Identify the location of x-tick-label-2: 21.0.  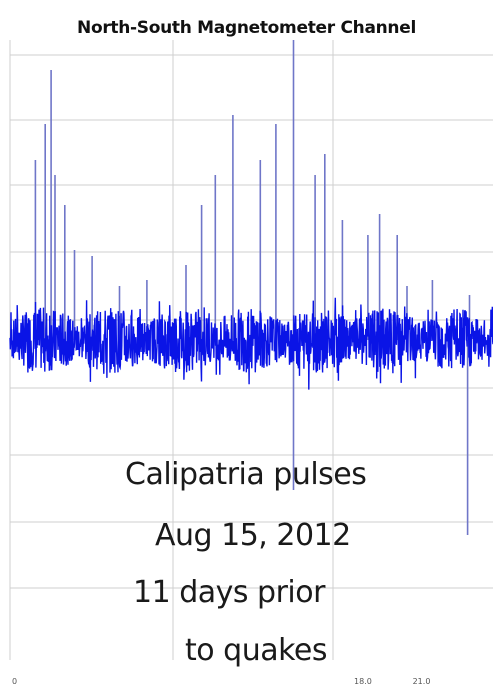
(422, 681).